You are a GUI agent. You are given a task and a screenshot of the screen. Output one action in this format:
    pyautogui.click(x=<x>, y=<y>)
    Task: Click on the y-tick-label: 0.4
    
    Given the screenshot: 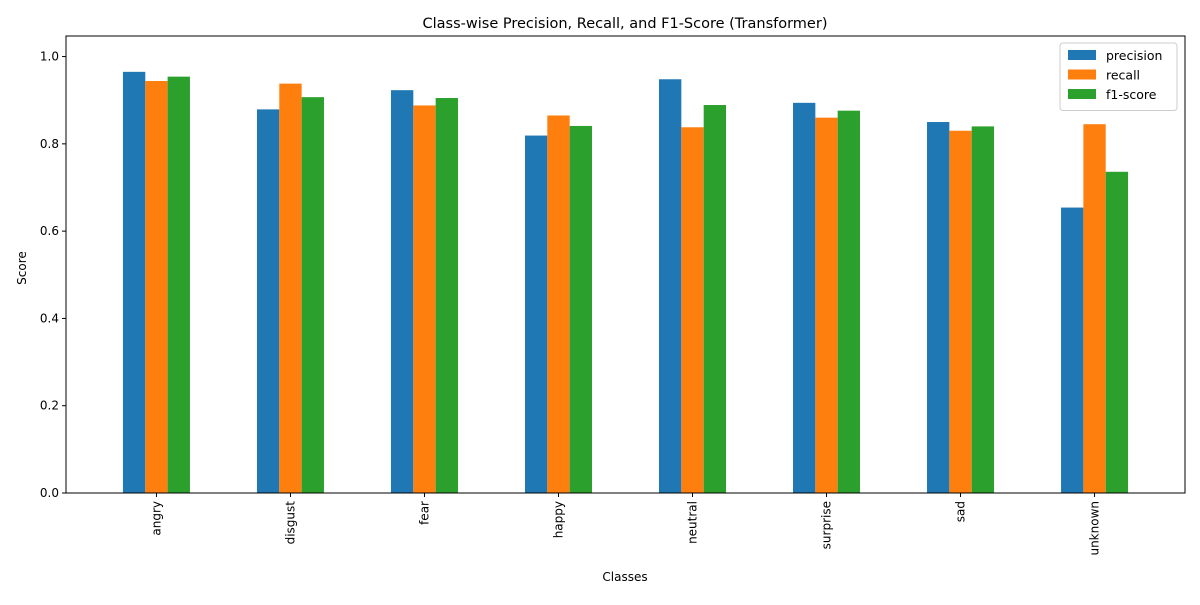 What is the action you would take?
    pyautogui.click(x=49, y=318)
    